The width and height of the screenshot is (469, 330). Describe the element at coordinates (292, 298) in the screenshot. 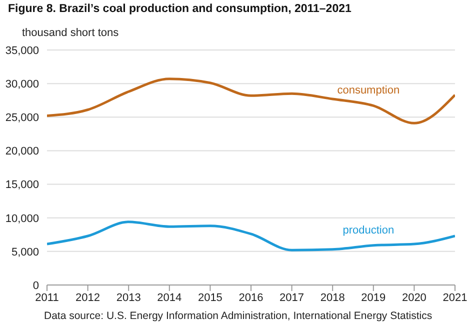

I see `x-tick-label: 2017` at that location.